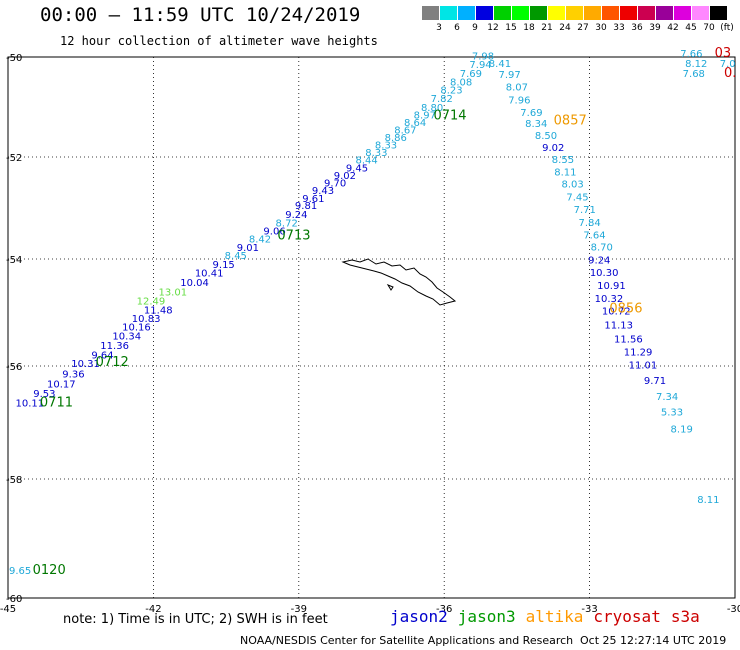 Image resolution: width=740 pixels, height=650 pixels. I want to click on islet-outline, so click(390, 287).